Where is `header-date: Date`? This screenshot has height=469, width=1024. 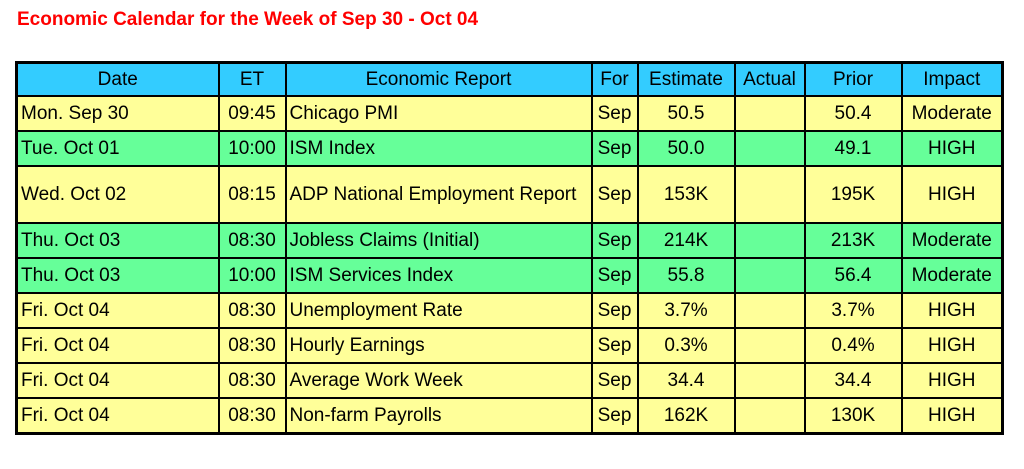 header-date: Date is located at coordinates (117, 79).